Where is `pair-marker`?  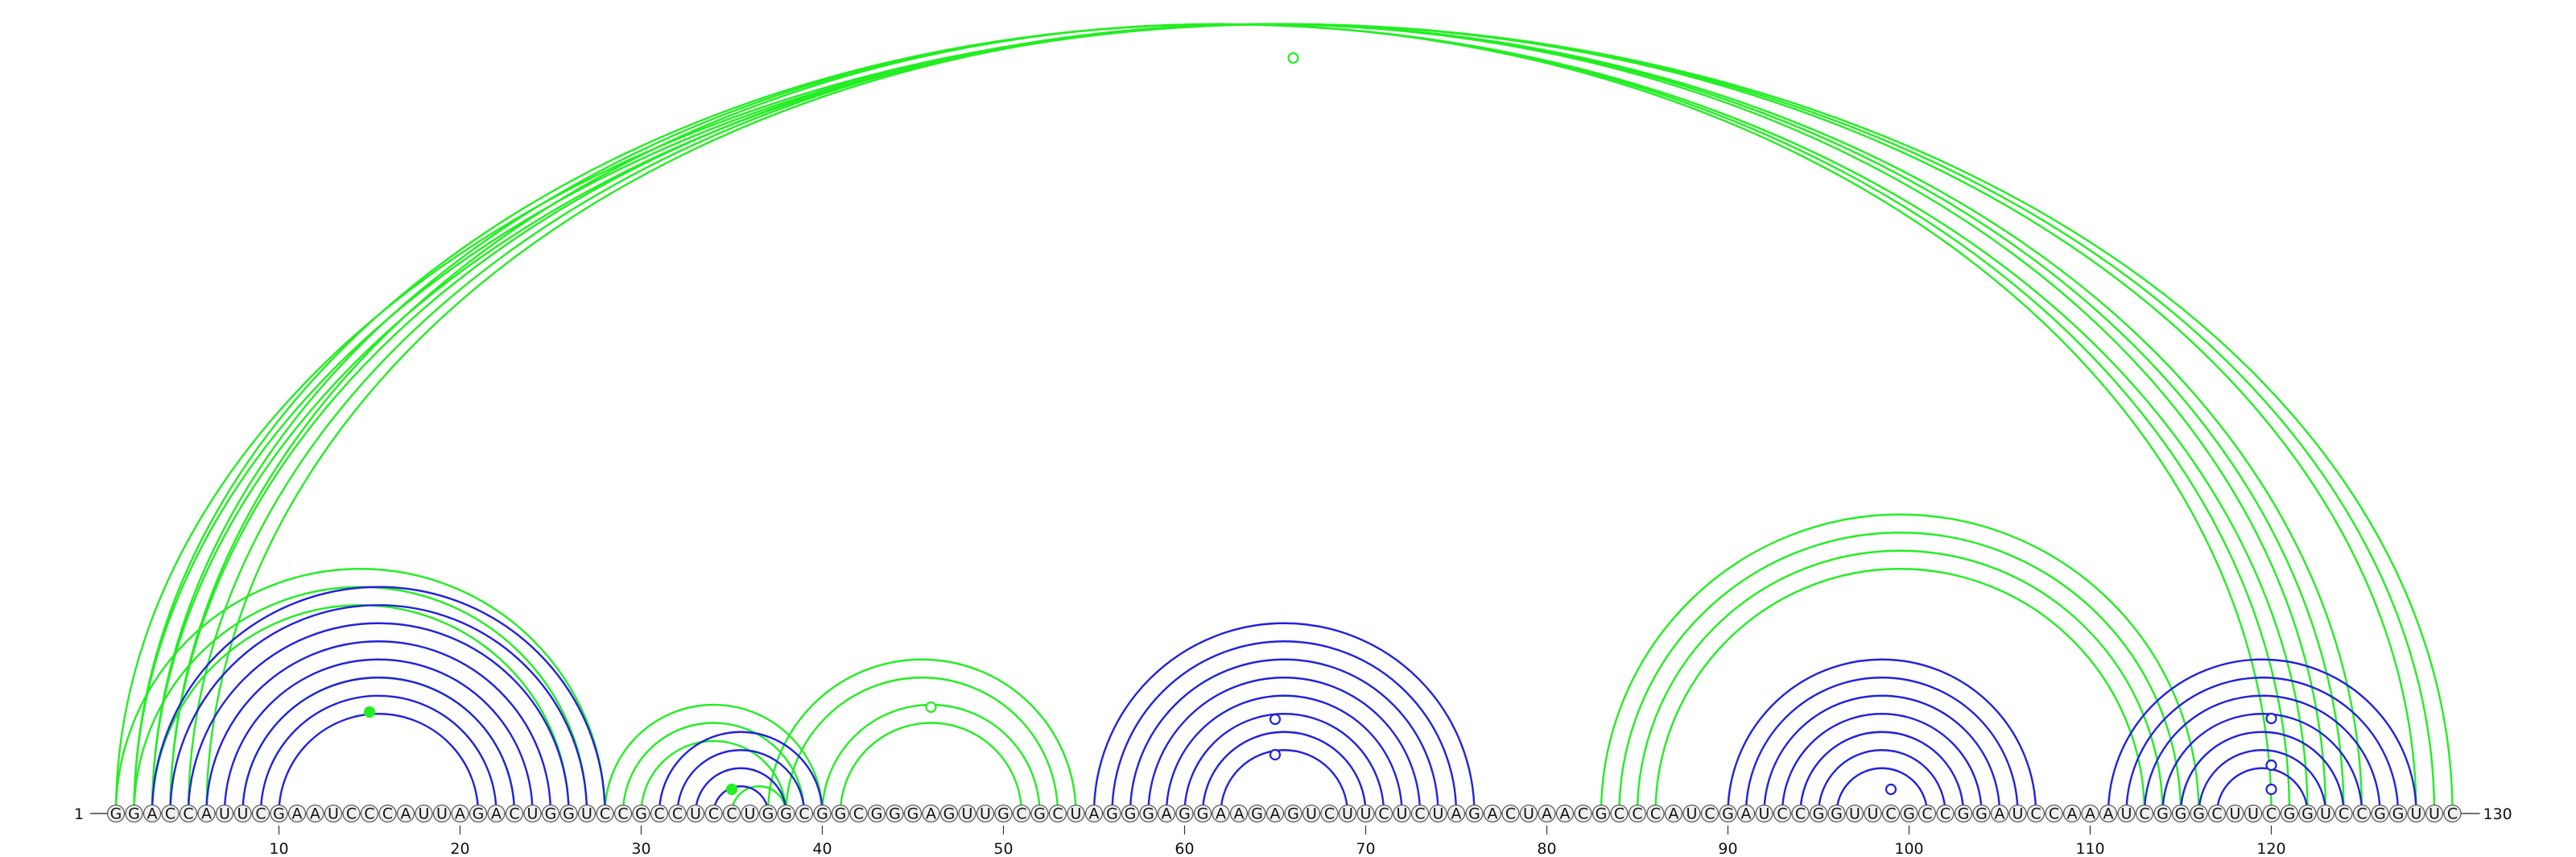 pair-marker is located at coordinates (1275, 754).